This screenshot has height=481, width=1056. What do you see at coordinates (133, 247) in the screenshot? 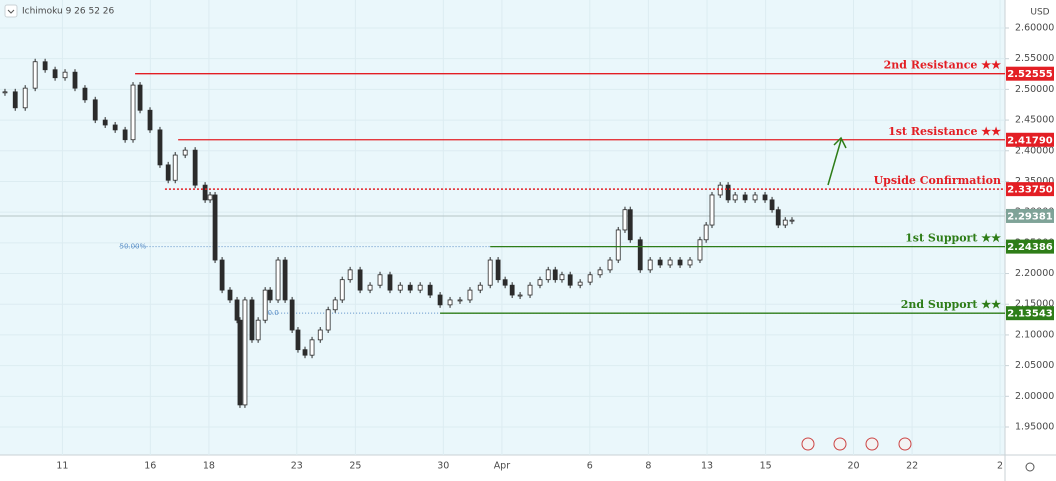
I see `fib-label: 50.00%` at bounding box center [133, 247].